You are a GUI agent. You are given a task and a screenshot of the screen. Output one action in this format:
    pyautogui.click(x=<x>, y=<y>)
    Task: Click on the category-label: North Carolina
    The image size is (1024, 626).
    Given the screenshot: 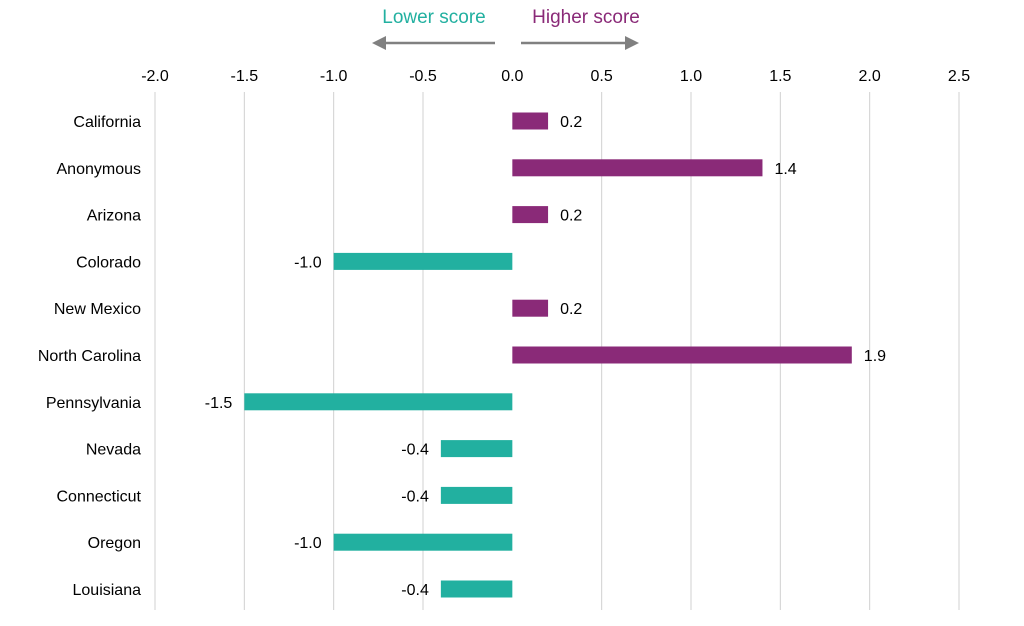 What is the action you would take?
    pyautogui.click(x=89, y=356)
    